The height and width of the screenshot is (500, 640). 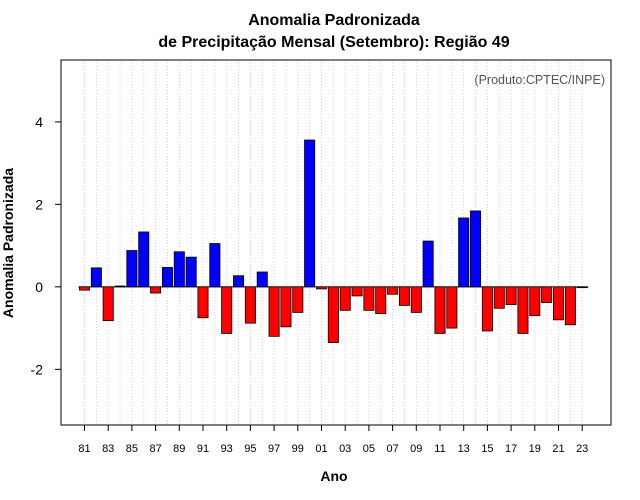 What do you see at coordinates (227, 449) in the screenshot?
I see `x-tick-label: 93` at bounding box center [227, 449].